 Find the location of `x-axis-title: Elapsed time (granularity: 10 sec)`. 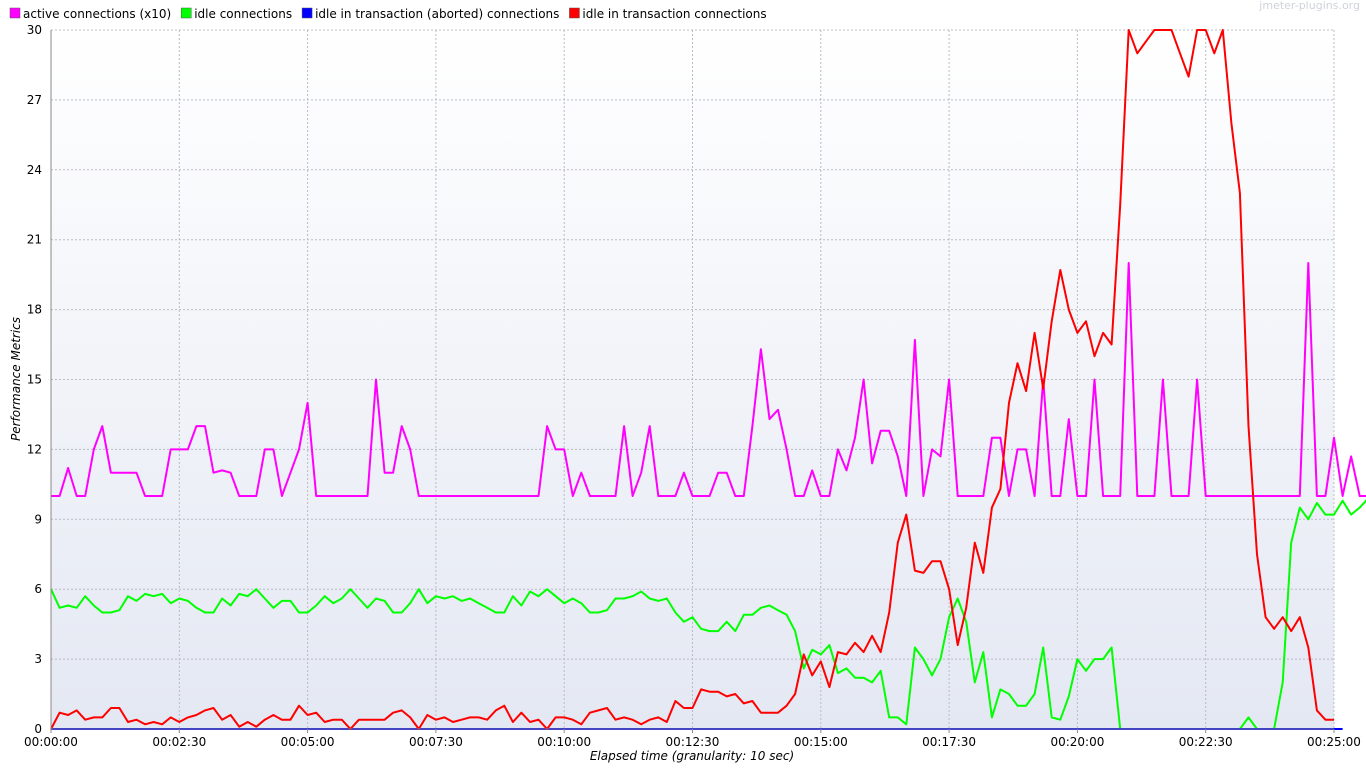

x-axis-title: Elapsed time (granularity: 10 sec) is located at coordinates (692, 756).